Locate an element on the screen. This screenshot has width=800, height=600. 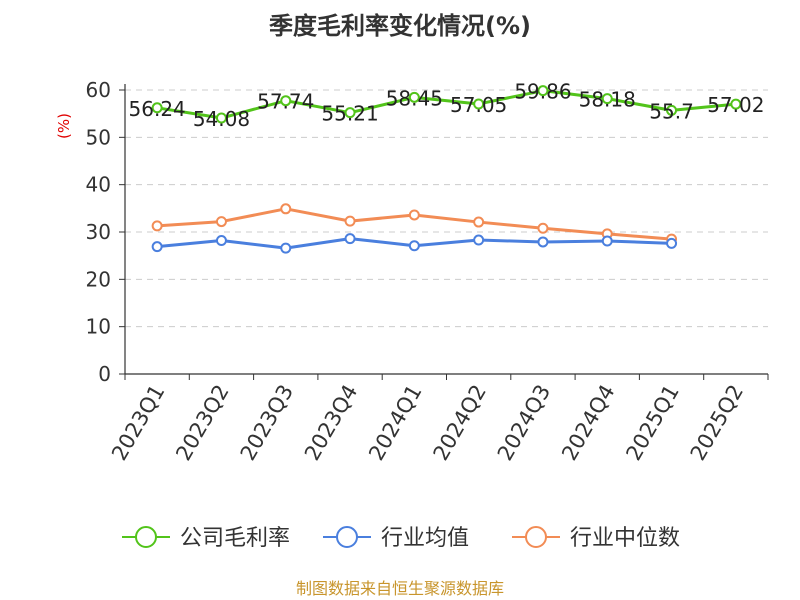
legend-item: 行业均值 is located at coordinates (396, 538).